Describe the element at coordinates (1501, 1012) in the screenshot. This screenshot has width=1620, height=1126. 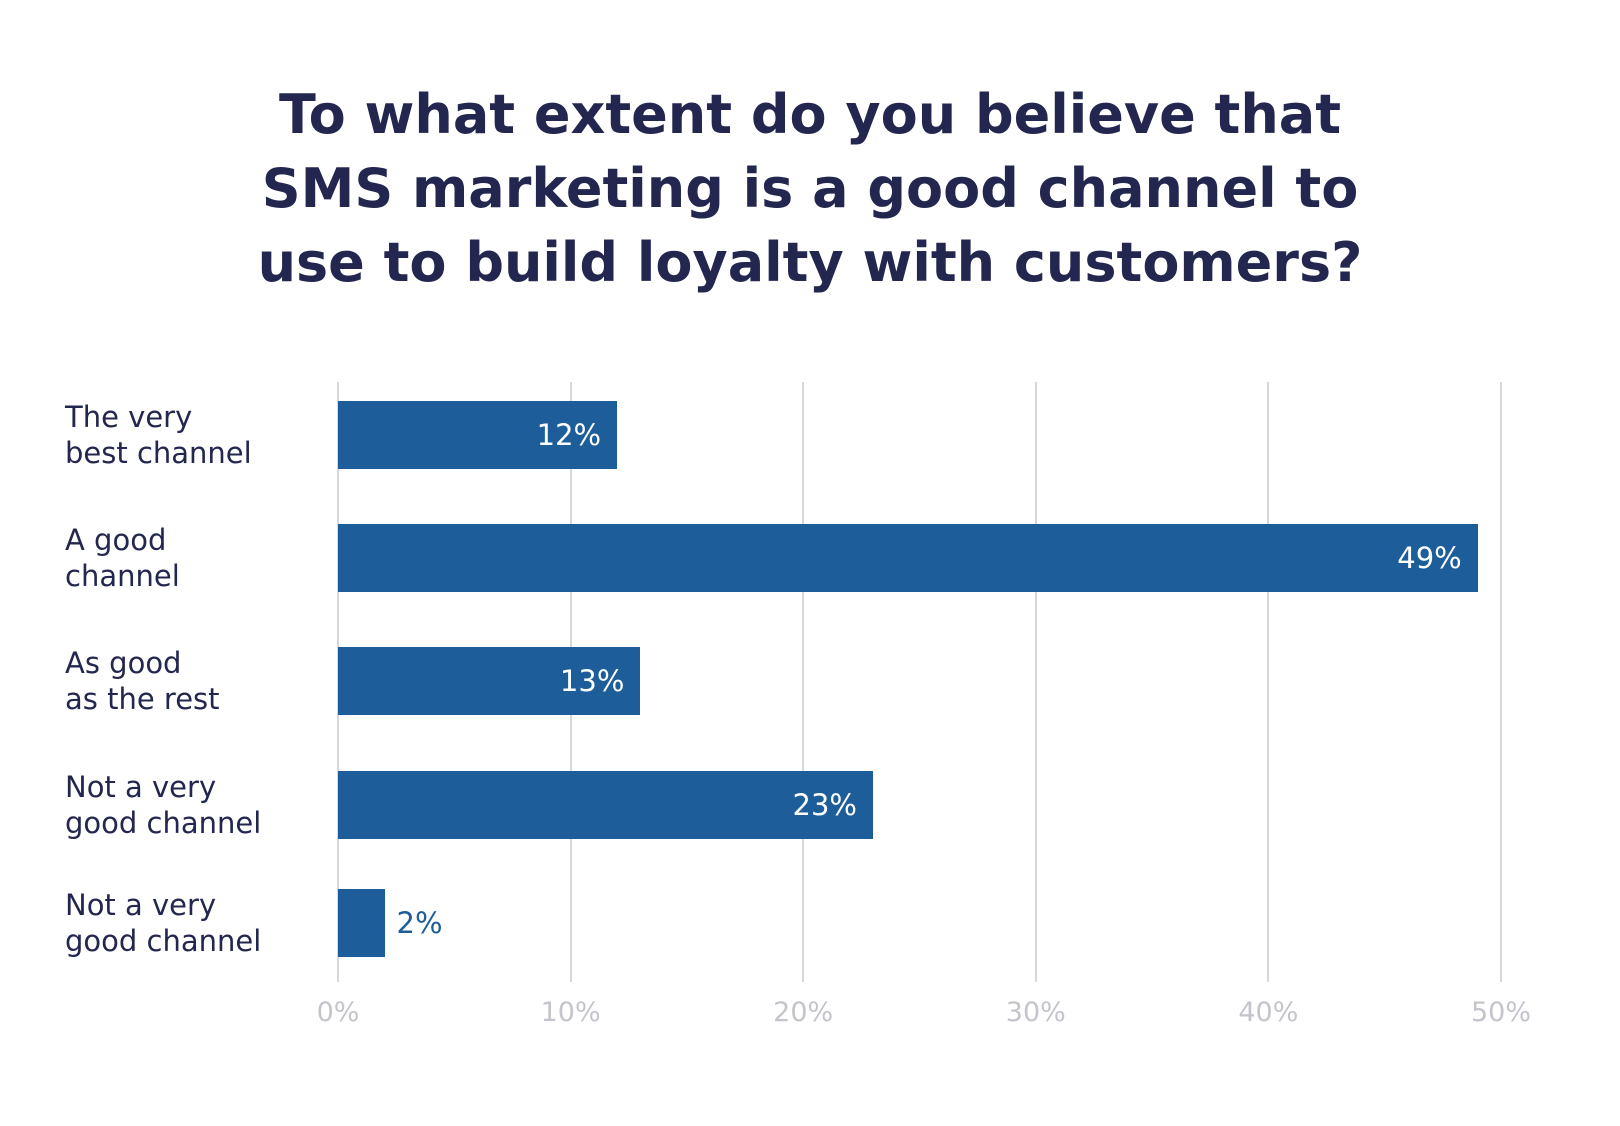
I see `x-tick-label: 50%` at that location.